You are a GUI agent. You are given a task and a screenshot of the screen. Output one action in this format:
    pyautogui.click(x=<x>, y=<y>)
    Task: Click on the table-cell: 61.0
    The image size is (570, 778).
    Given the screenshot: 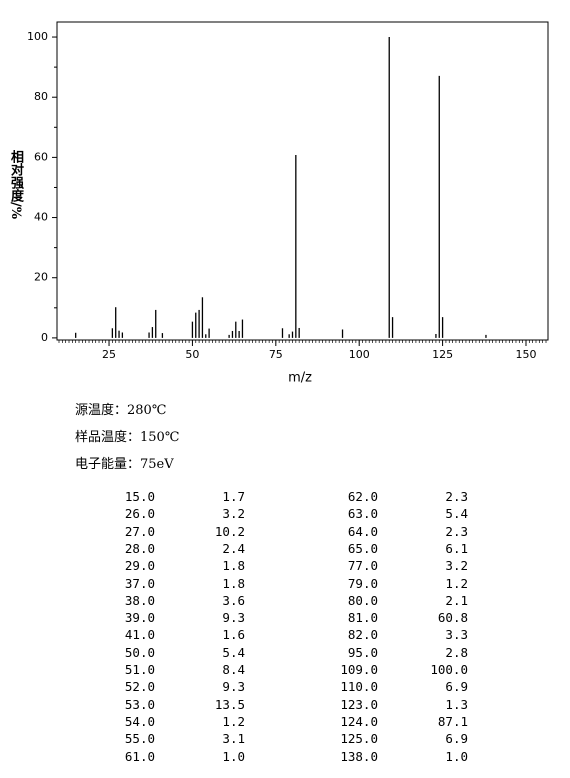 What is the action you would take?
    pyautogui.click(x=139, y=756)
    